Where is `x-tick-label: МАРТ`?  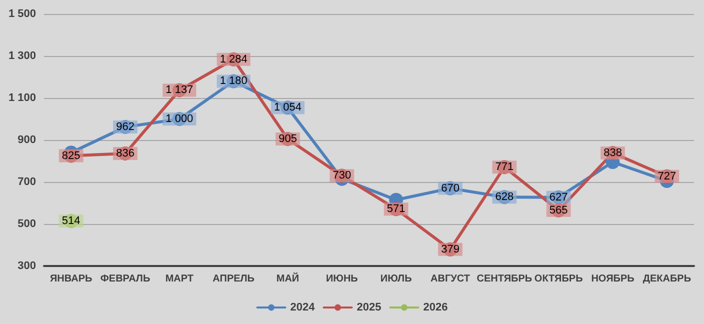
x-tick-label: МАРТ is located at coordinates (179, 279).